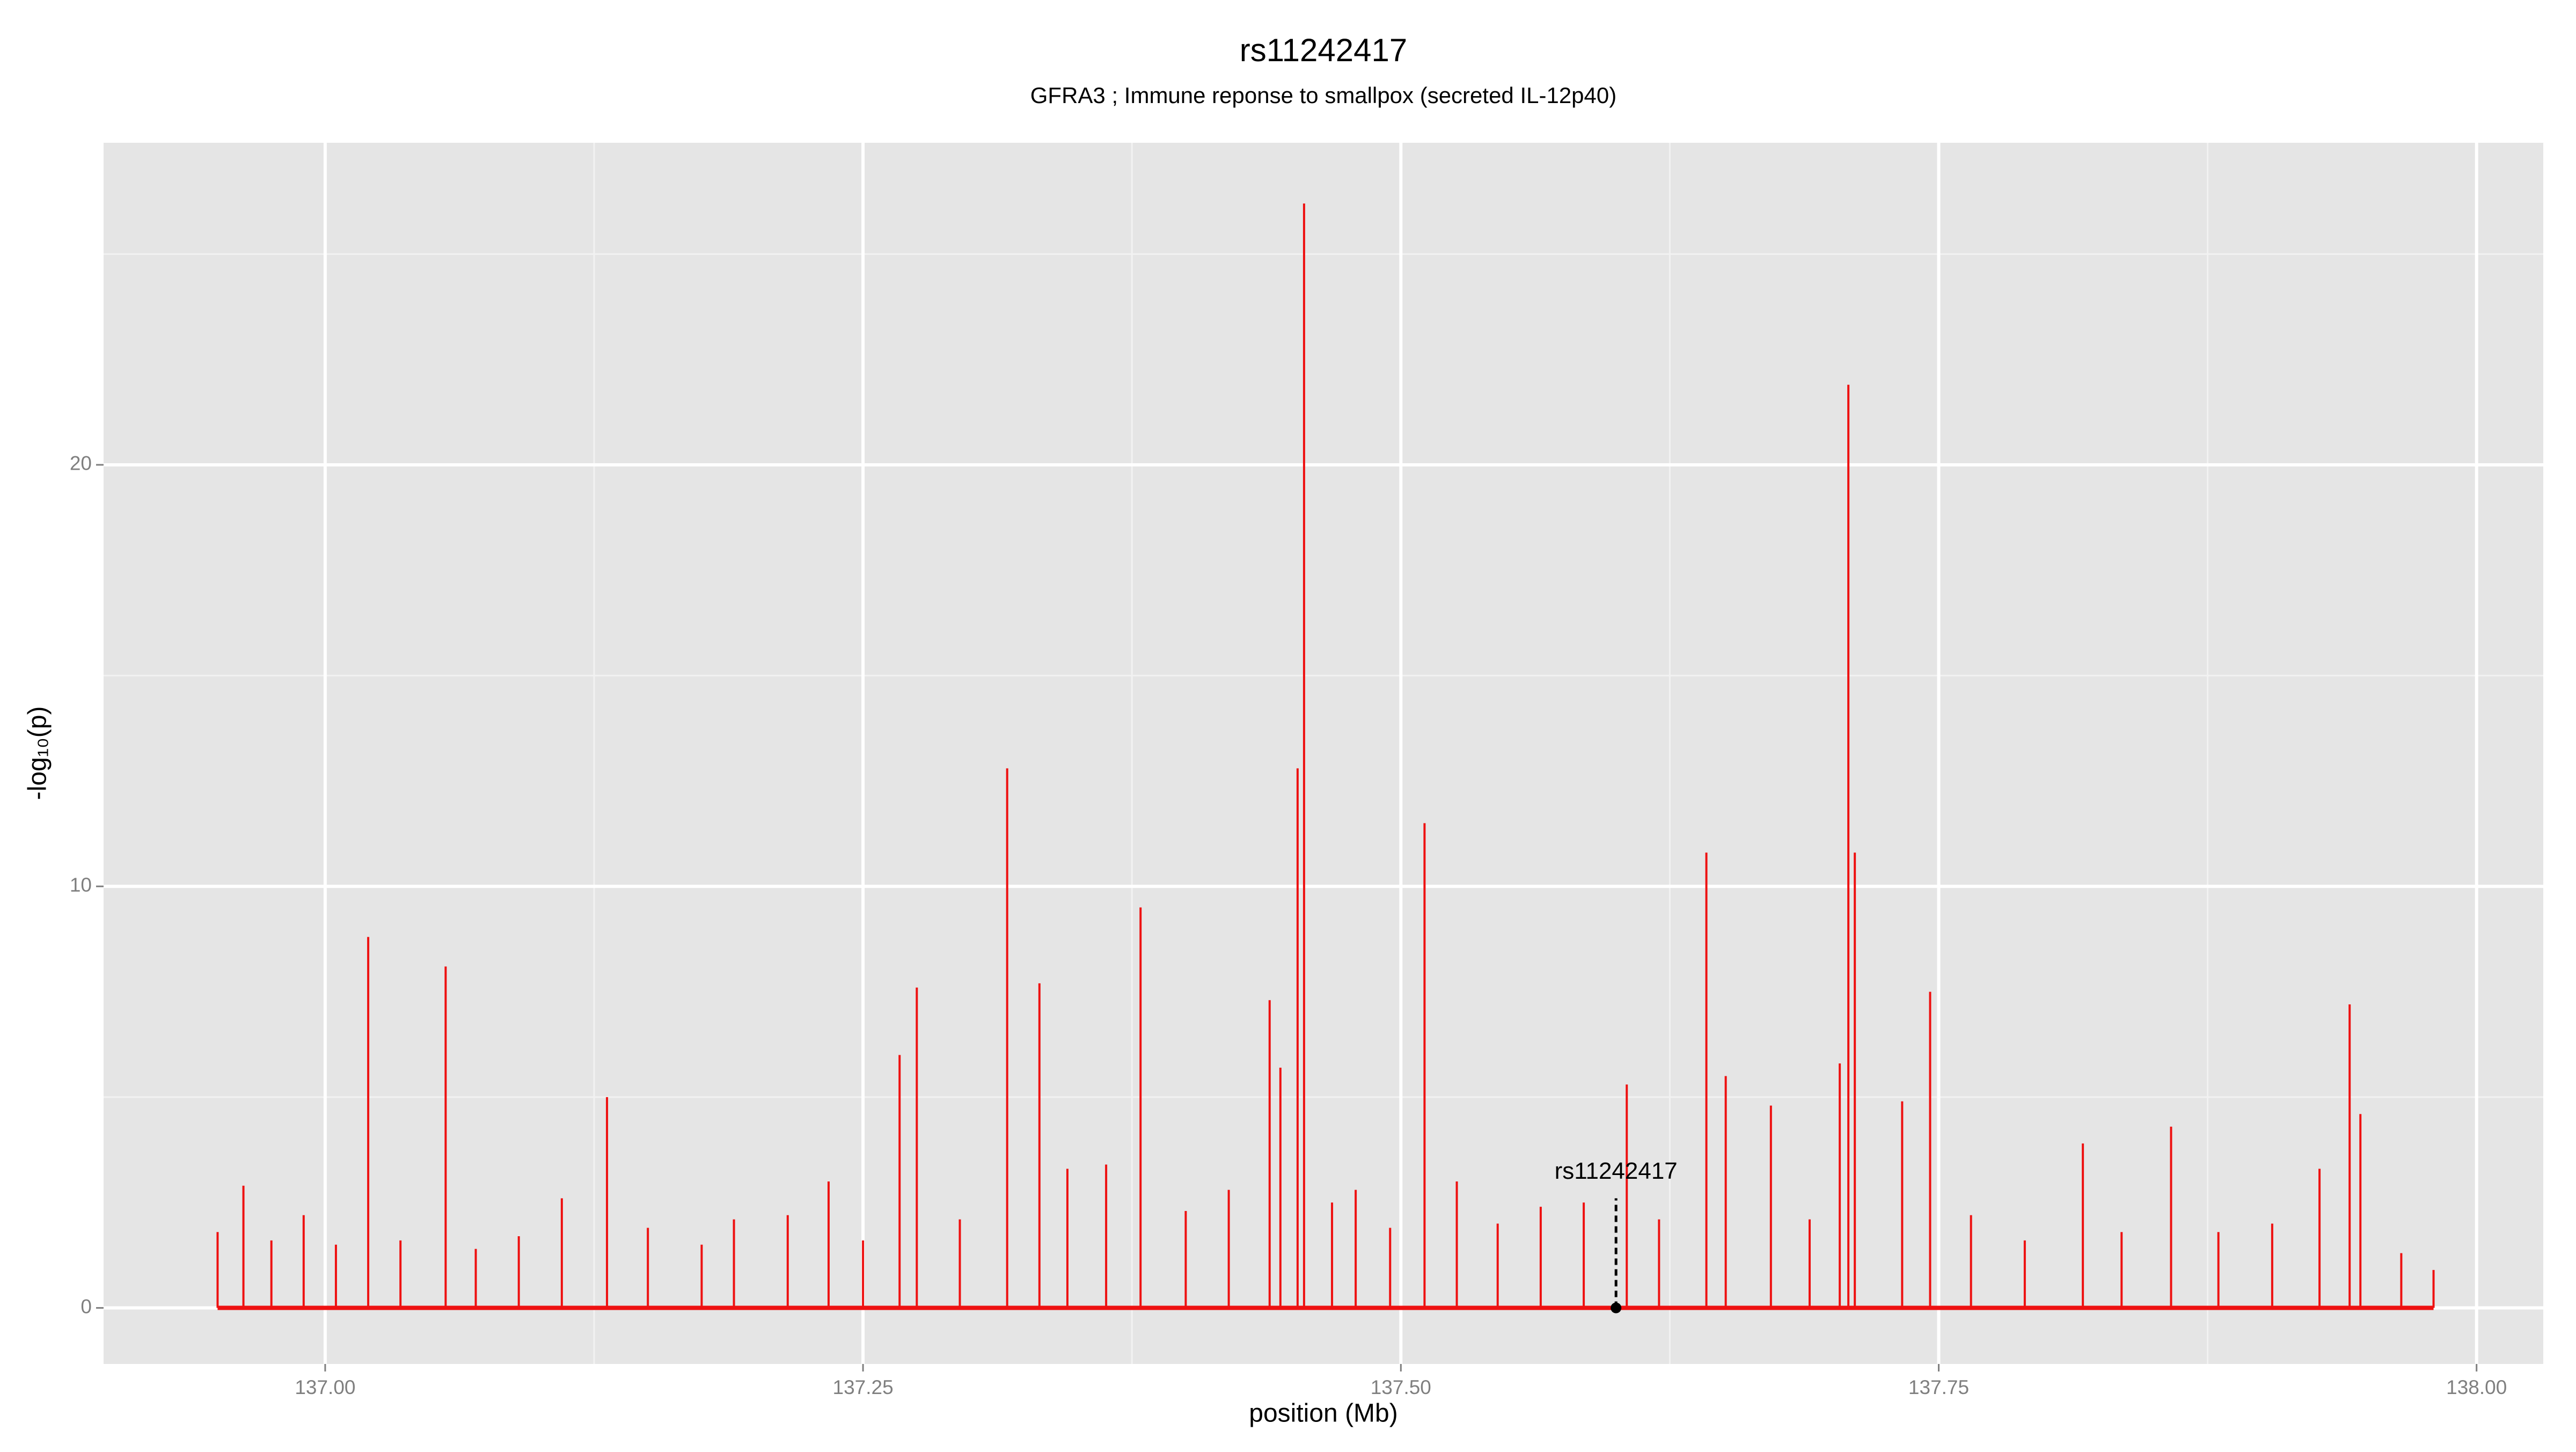 The image size is (2576, 1452). What do you see at coordinates (2476, 1387) in the screenshot?
I see `x-tick-label: 138.00` at bounding box center [2476, 1387].